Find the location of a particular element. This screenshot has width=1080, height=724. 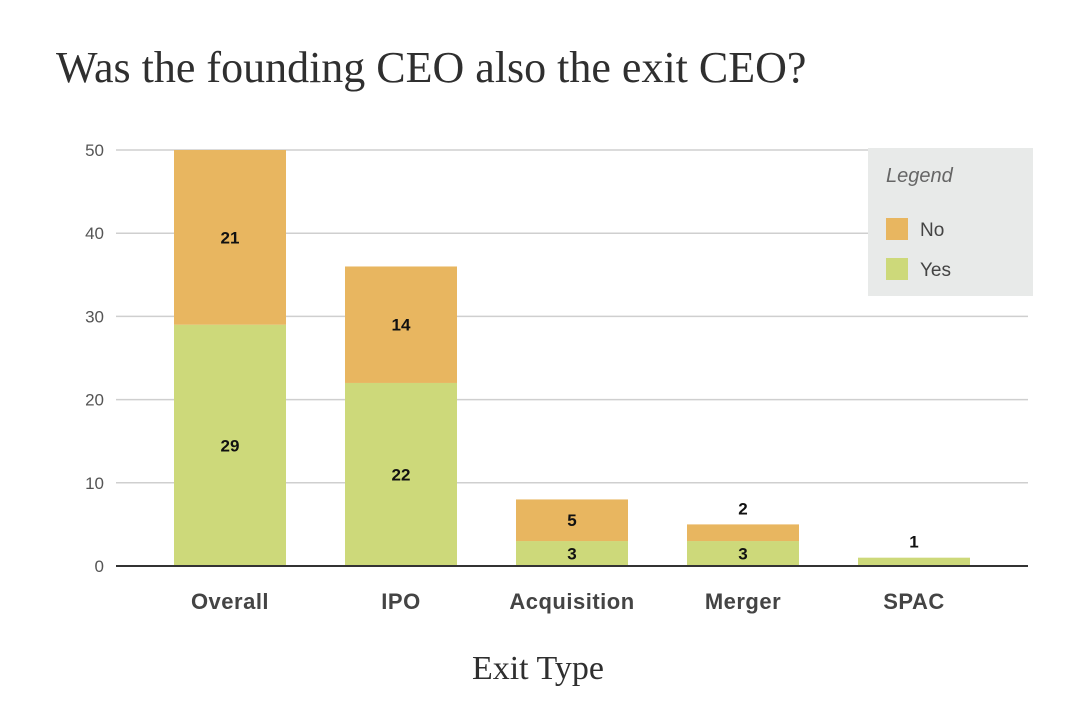

data-label-yes-ipo: 22 is located at coordinates (401, 474).